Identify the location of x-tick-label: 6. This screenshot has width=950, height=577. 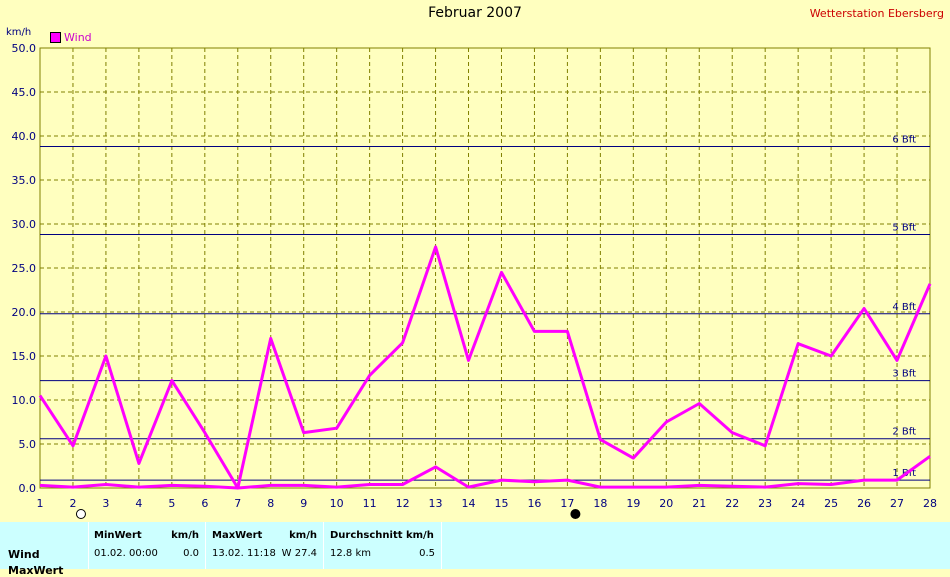
(204, 503).